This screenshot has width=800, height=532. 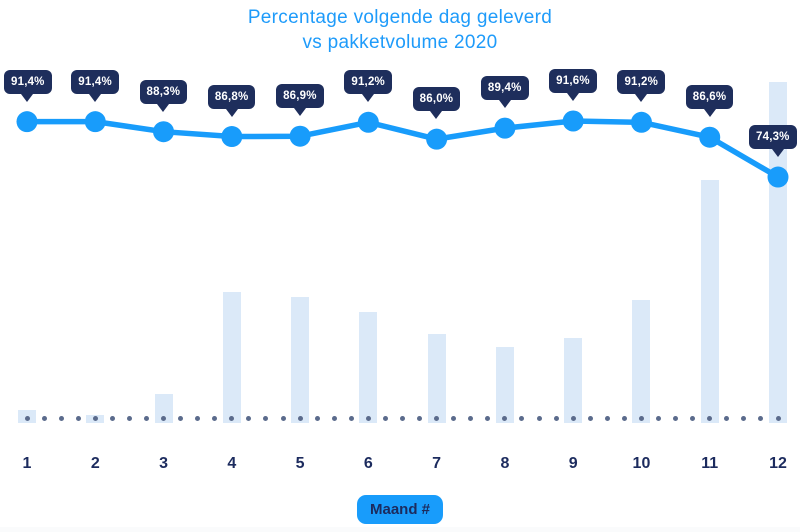 I want to click on x-tick-label: 5, so click(x=300, y=463).